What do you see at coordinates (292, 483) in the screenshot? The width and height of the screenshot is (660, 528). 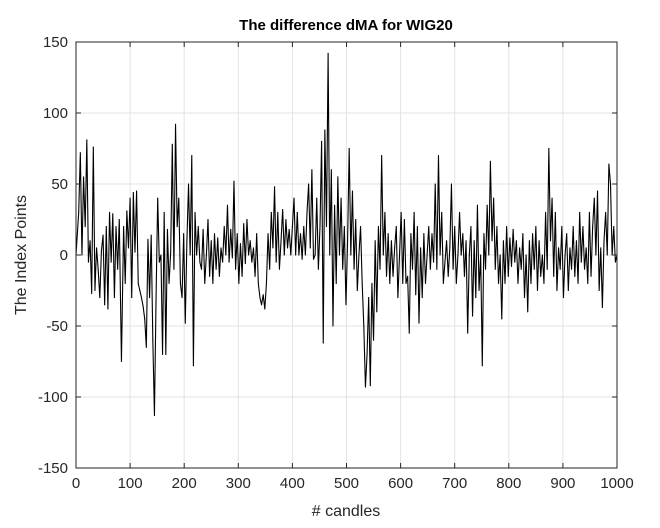 I see `x-tick-label: 400` at bounding box center [292, 483].